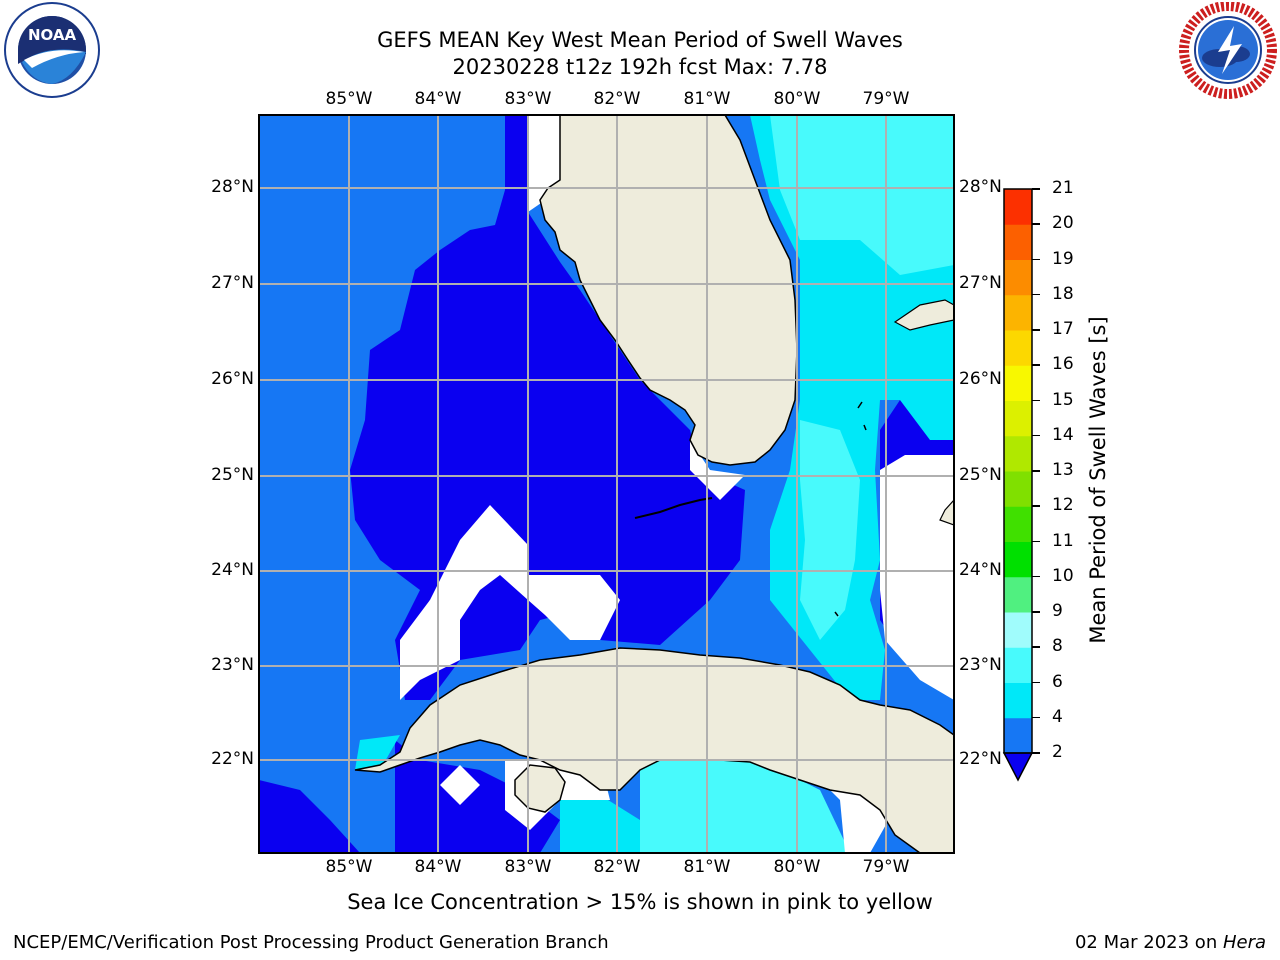 The height and width of the screenshot is (960, 1280). What do you see at coordinates (886, 867) in the screenshot?
I see `lon-label-bottom: 79°W` at bounding box center [886, 867].